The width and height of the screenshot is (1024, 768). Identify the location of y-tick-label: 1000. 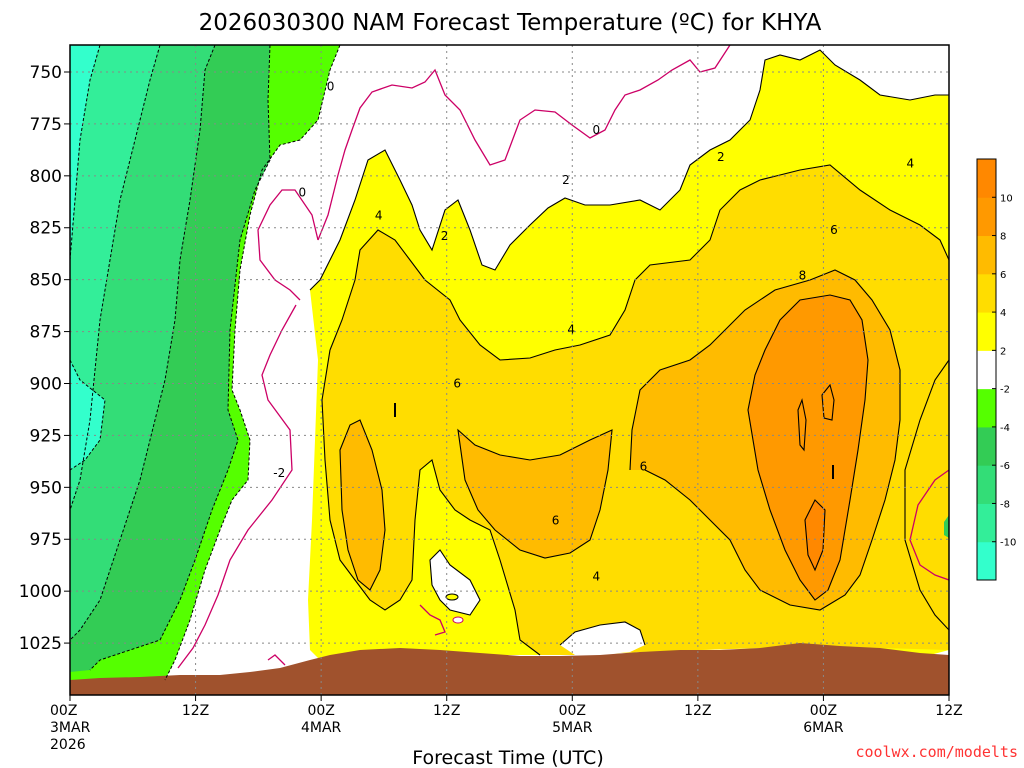
(40, 592).